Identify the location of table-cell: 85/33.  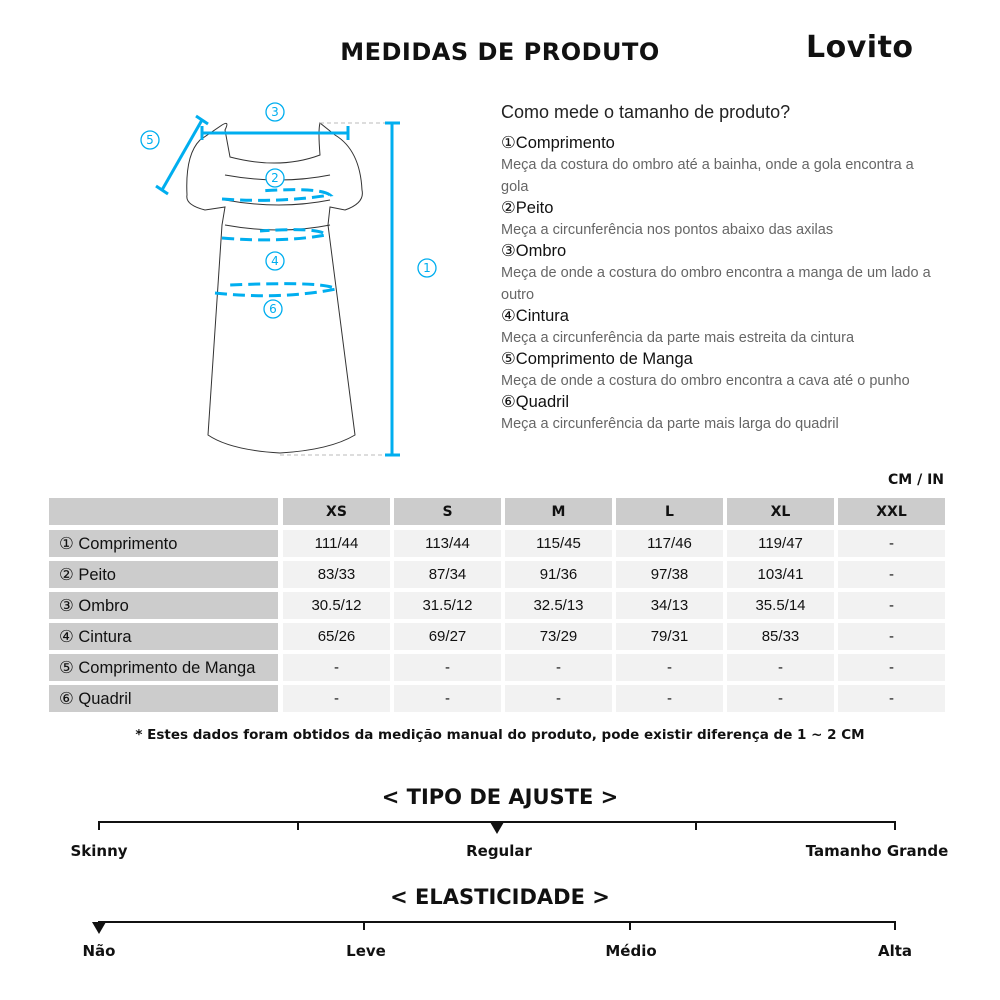
(780, 636).